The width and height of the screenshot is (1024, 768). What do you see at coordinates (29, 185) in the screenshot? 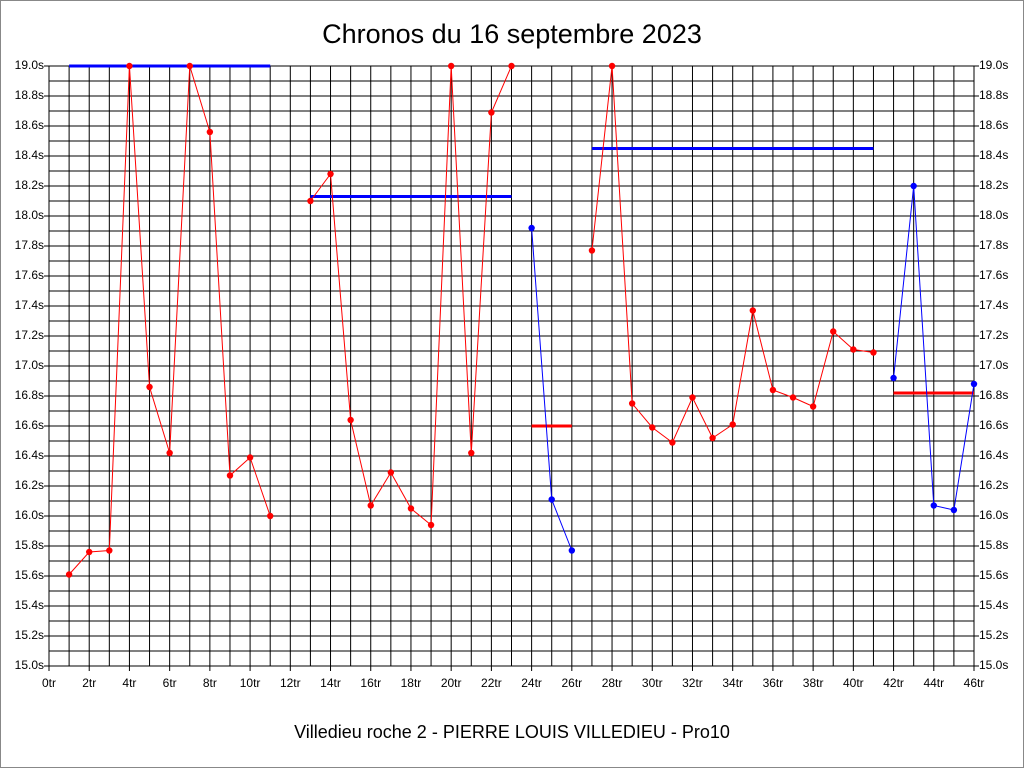
I see `y-tick-label: 18.2s` at bounding box center [29, 185].